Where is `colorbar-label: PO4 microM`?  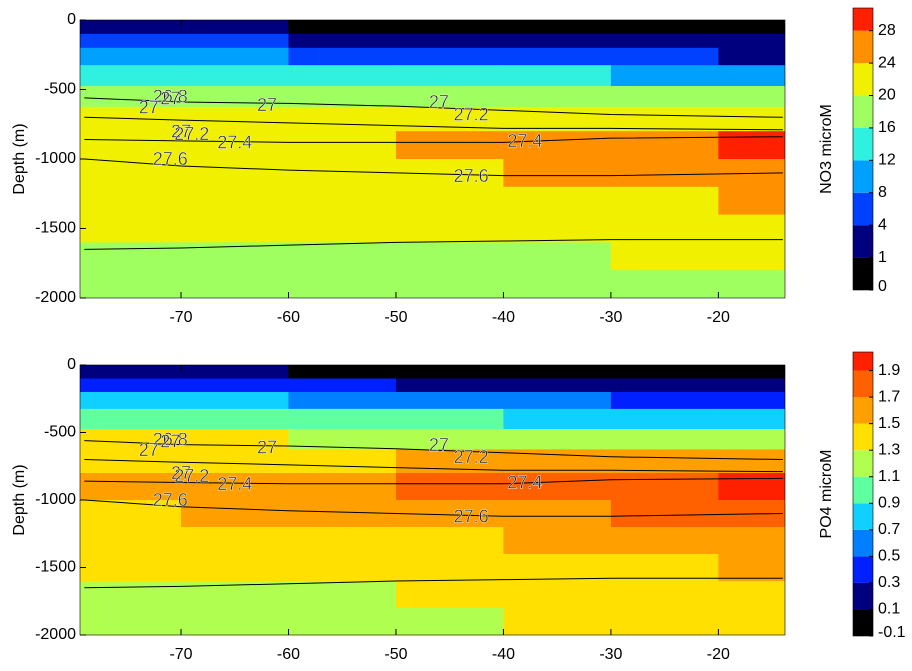 colorbar-label: PO4 microM is located at coordinates (826, 494).